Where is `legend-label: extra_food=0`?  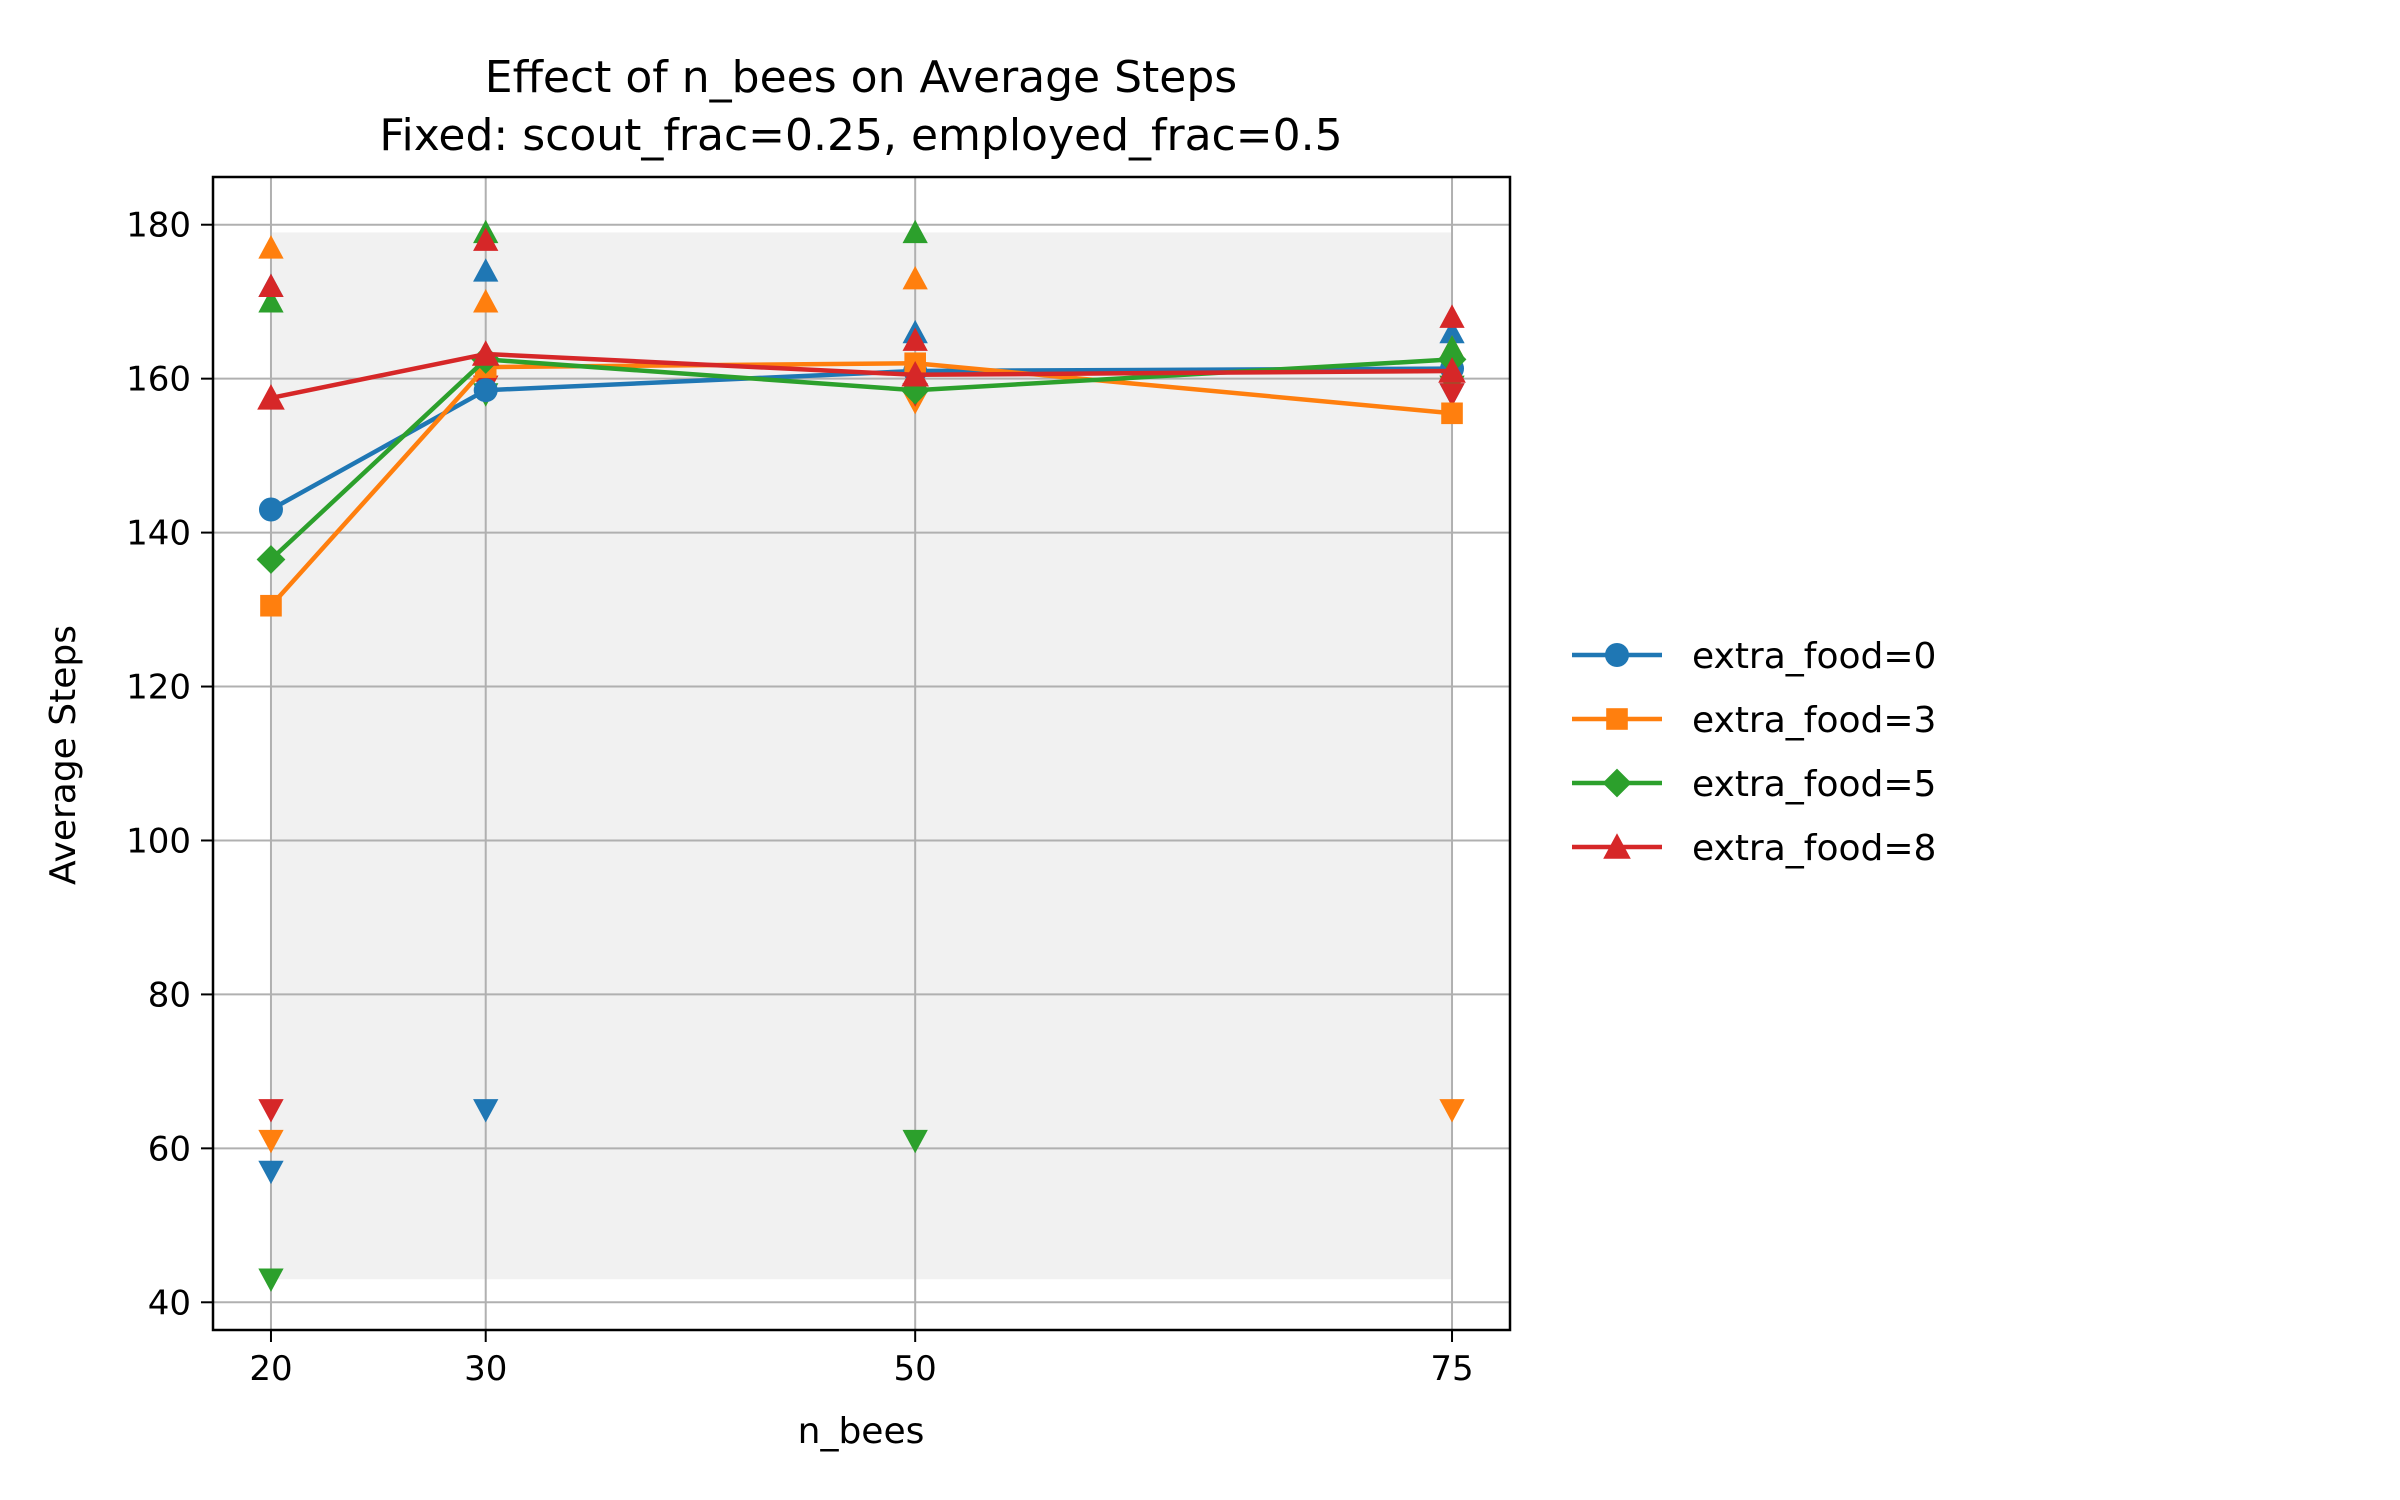
legend-label: extra_food=0 is located at coordinates (1814, 656).